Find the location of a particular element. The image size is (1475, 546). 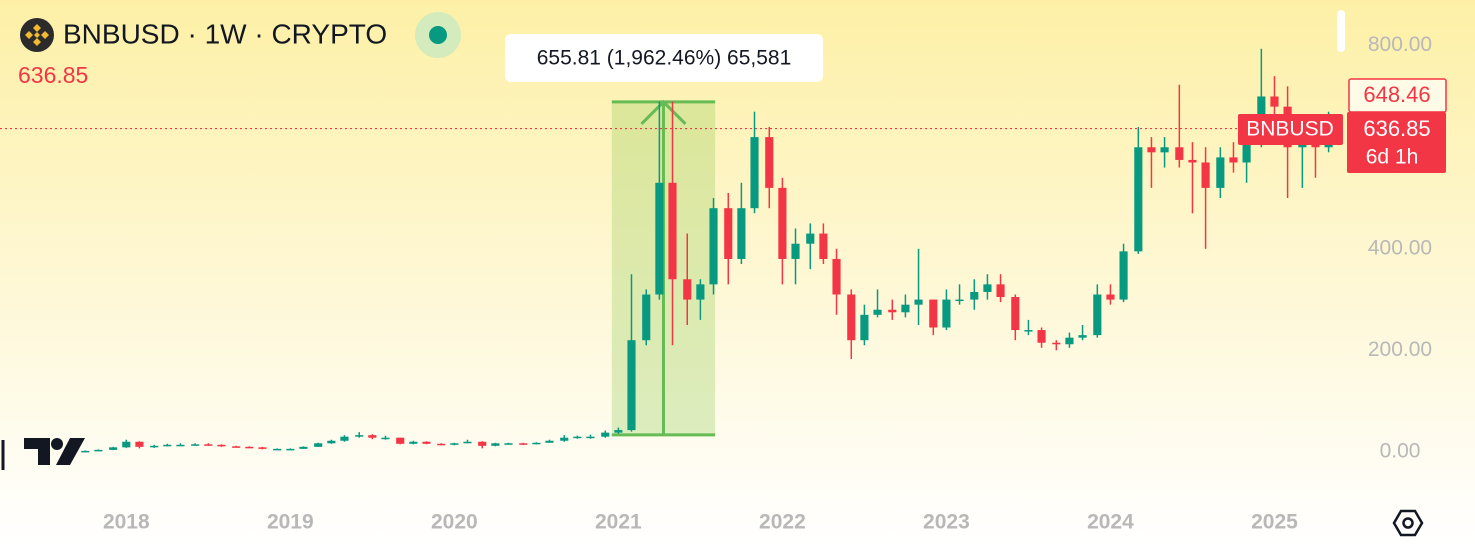

scale-label: 648.46 is located at coordinates (1396, 94).